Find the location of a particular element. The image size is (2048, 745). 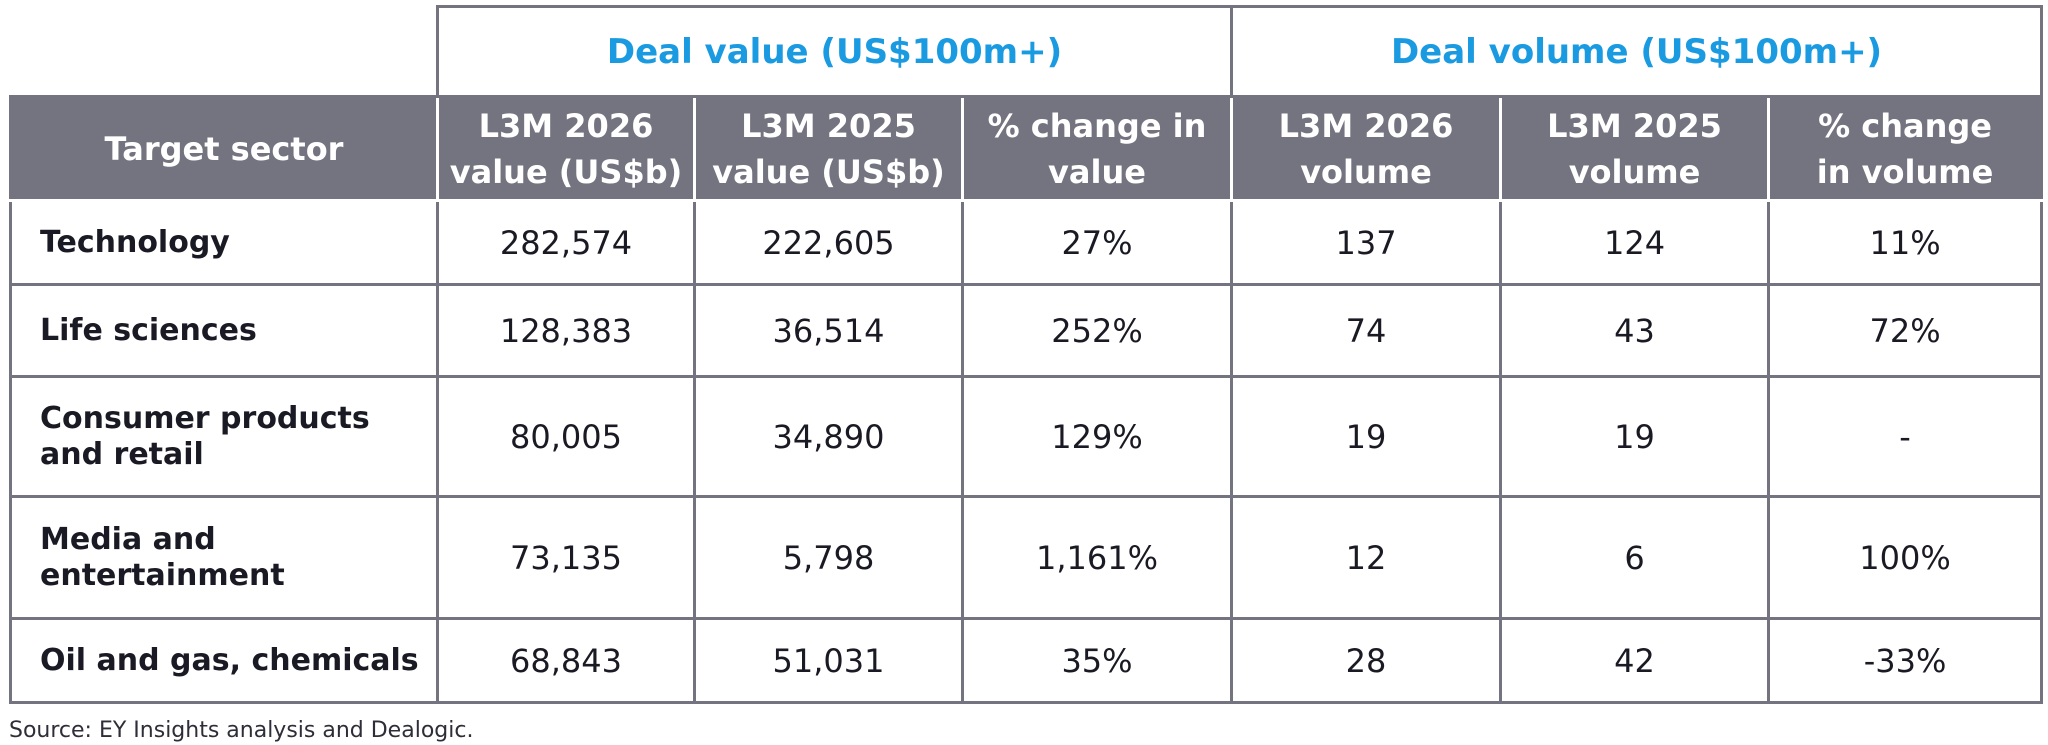

col-header-line: Target sector is located at coordinates (224, 148).